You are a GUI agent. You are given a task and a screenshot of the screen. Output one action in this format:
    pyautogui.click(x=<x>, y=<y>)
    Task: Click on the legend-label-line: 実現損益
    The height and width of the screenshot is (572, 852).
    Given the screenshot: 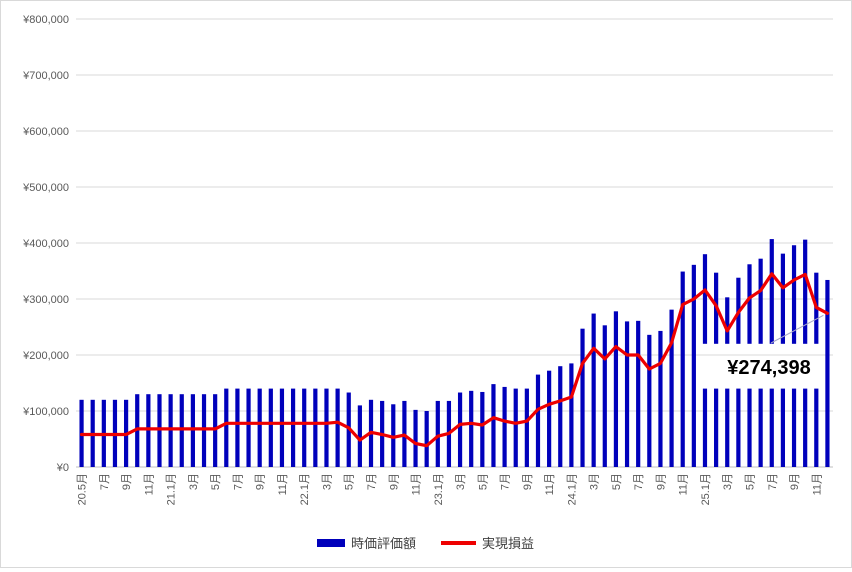 What is the action you would take?
    pyautogui.click(x=508, y=543)
    